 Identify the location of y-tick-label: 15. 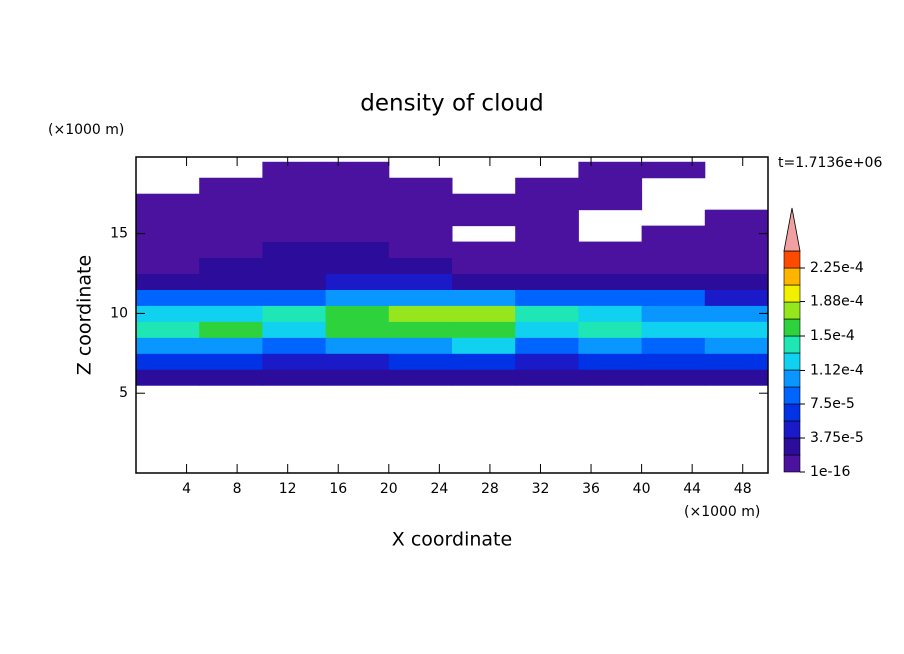
(119, 234).